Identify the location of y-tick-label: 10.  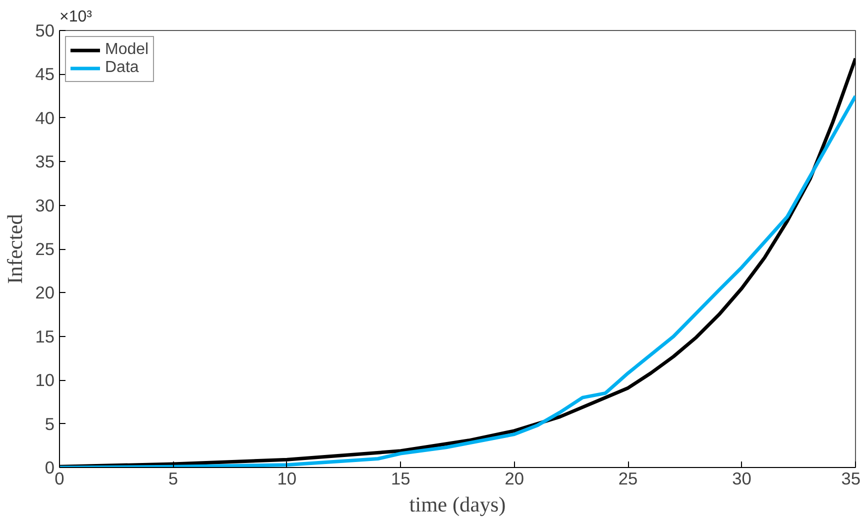
(45, 380).